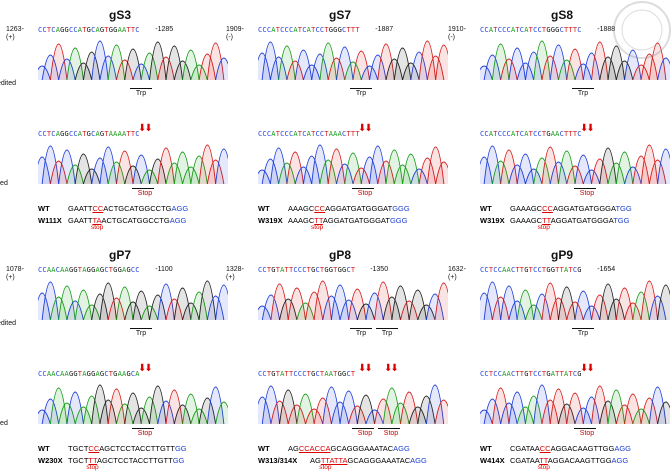 This screenshot has width=672, height=473. What do you see at coordinates (119, 15) in the screenshot?
I see `panel-title: gS3` at bounding box center [119, 15].